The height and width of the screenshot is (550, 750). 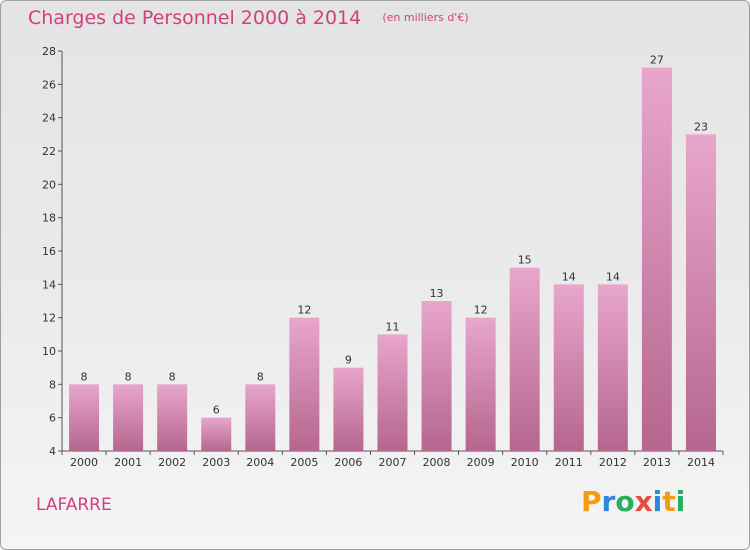 What do you see at coordinates (49, 351) in the screenshot?
I see `y-tick-label: 10` at bounding box center [49, 351].